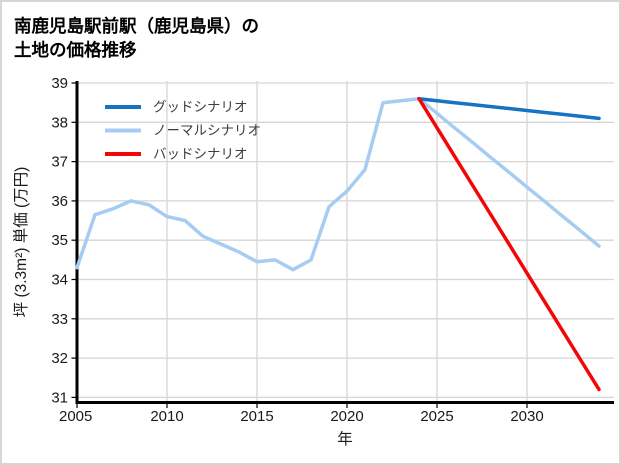  I want to click on y-tick-label-39: 39, so click(59, 83).